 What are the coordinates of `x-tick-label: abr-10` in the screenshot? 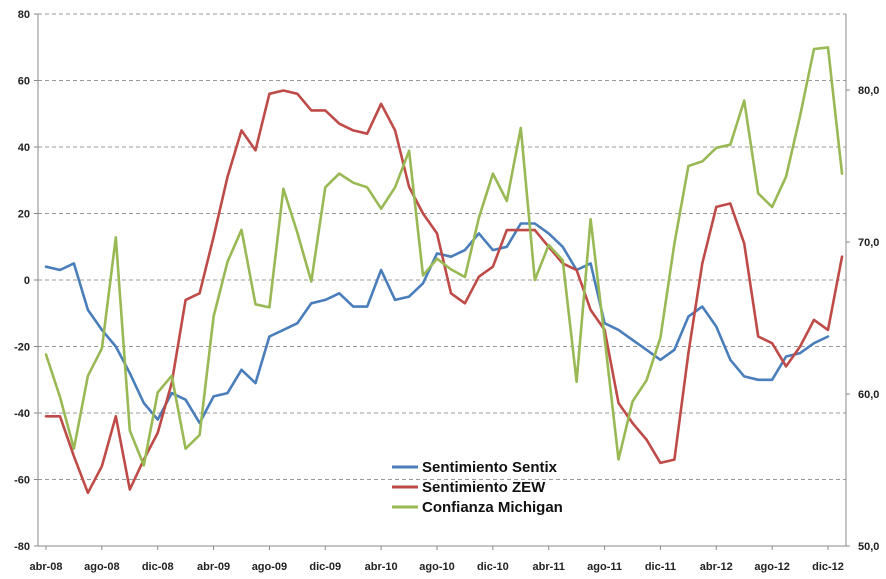 It's located at (381, 567).